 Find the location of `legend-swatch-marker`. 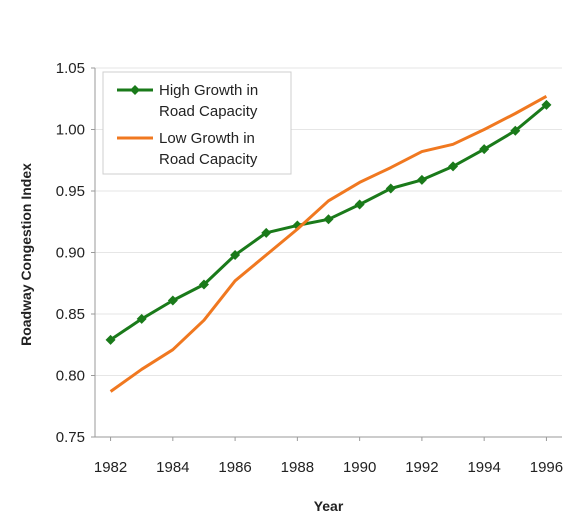

legend-swatch-marker is located at coordinates (135, 90).